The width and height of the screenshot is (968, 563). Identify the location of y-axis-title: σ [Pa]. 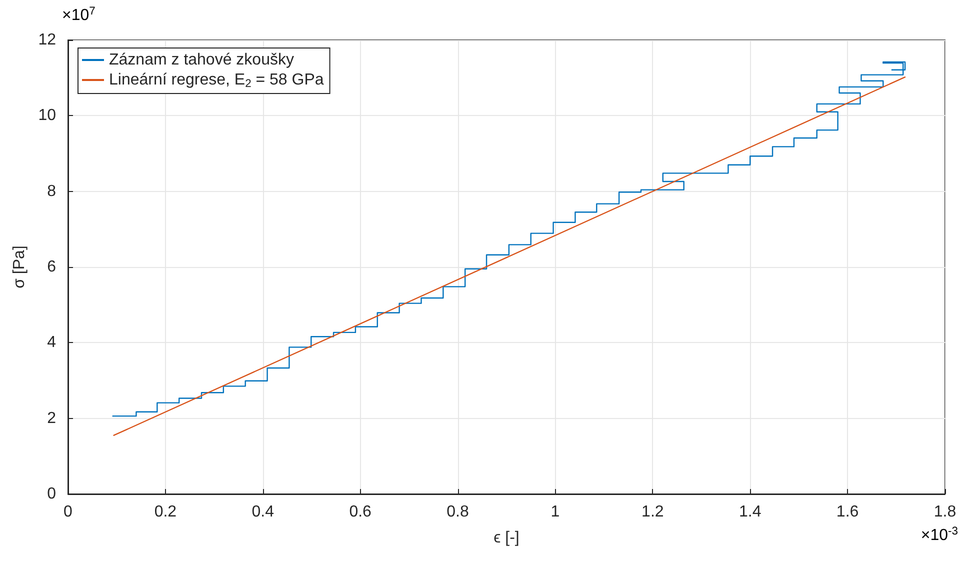
(19, 267).